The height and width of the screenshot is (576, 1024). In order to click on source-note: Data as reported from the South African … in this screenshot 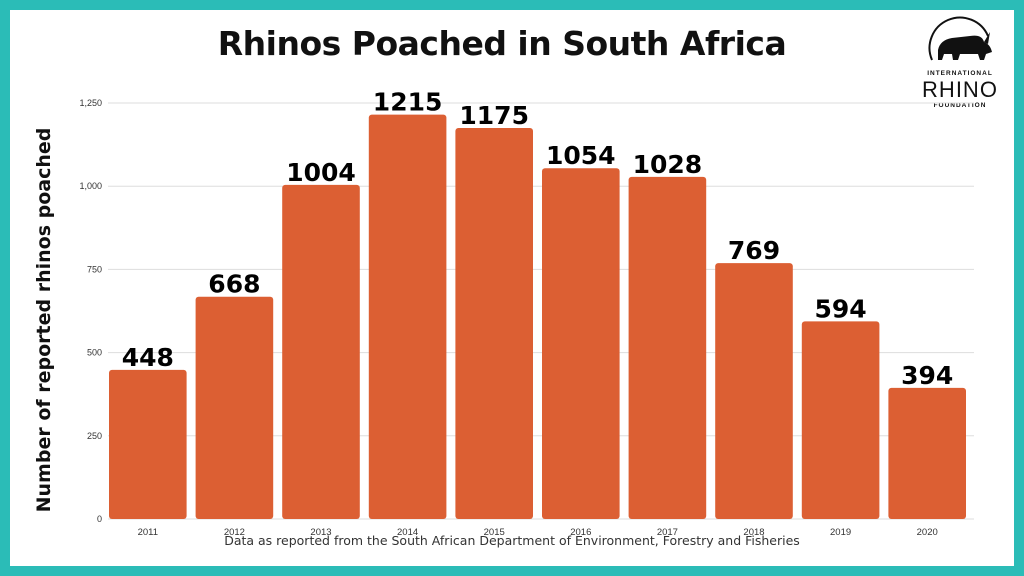, I will do `click(512, 540)`.